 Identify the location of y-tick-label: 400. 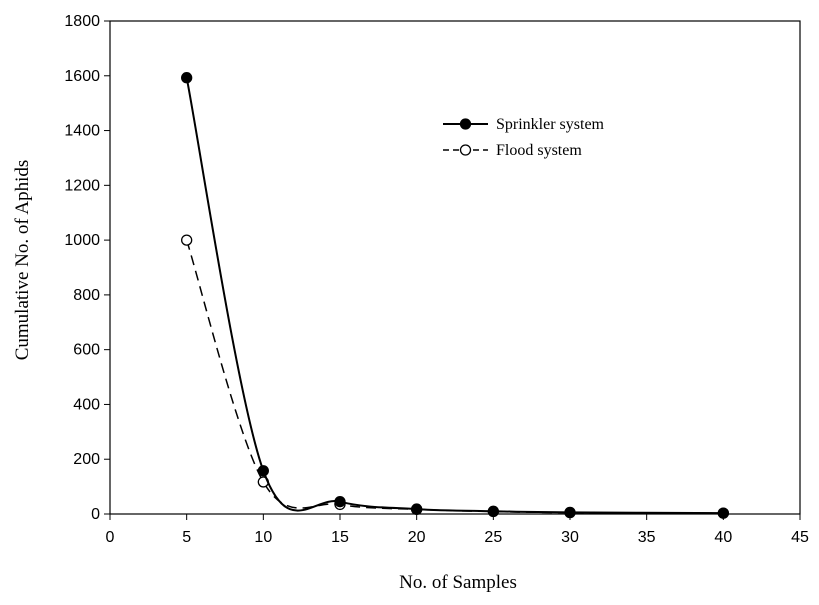
(86, 404).